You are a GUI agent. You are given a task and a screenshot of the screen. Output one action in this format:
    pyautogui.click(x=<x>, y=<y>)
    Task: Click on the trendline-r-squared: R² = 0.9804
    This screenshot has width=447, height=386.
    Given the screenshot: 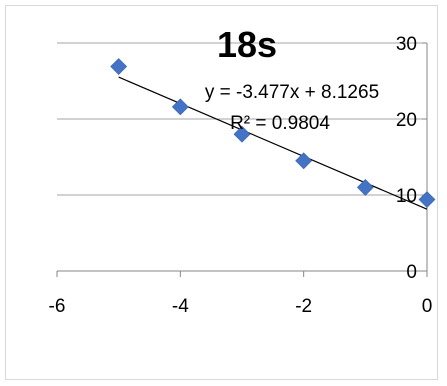 What is the action you would take?
    pyautogui.click(x=280, y=123)
    